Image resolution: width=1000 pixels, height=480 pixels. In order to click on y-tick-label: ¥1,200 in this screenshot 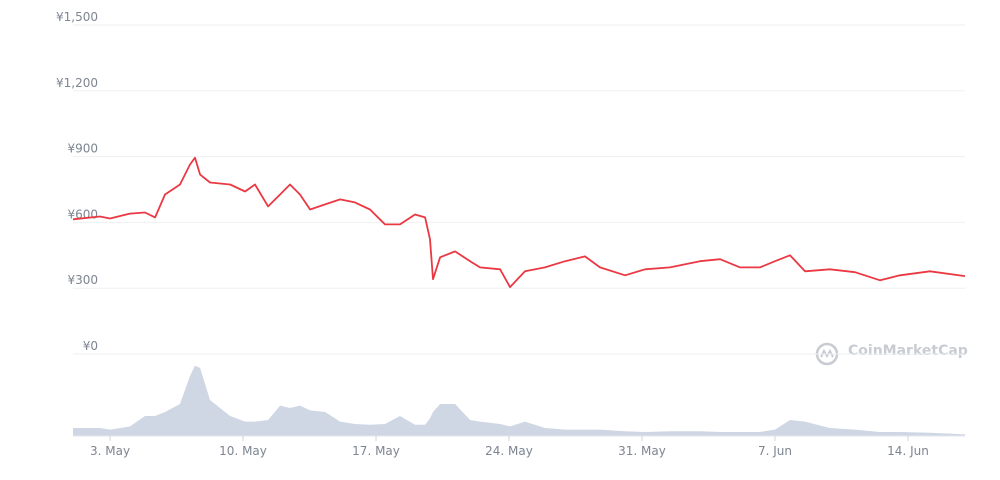, I will do `click(77, 83)`.